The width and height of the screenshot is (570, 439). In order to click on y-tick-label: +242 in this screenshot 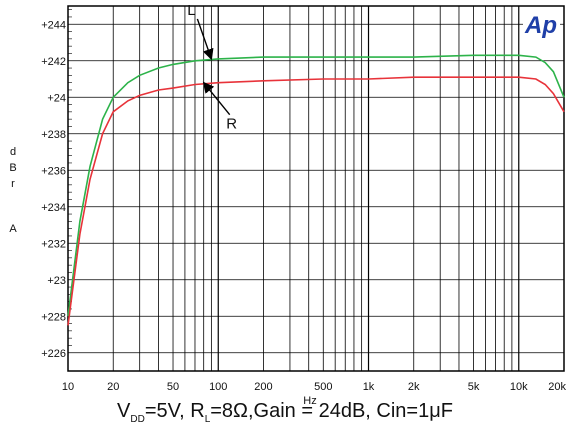, I will do `click(53, 62)`.